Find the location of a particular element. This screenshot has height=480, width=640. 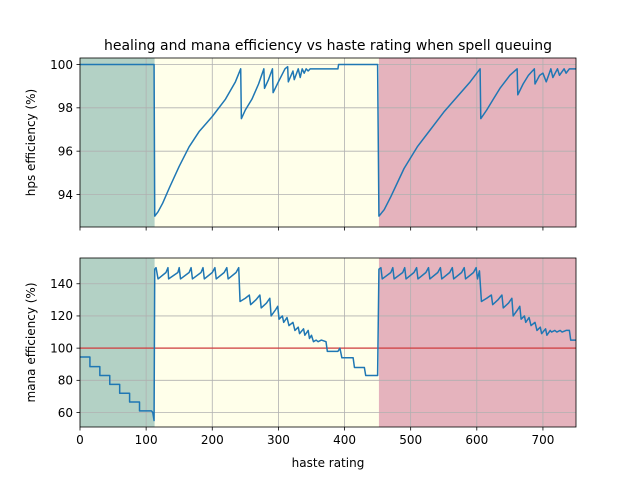

y-tick-labels: 60 80 100 120 140 is located at coordinates (61, 348).